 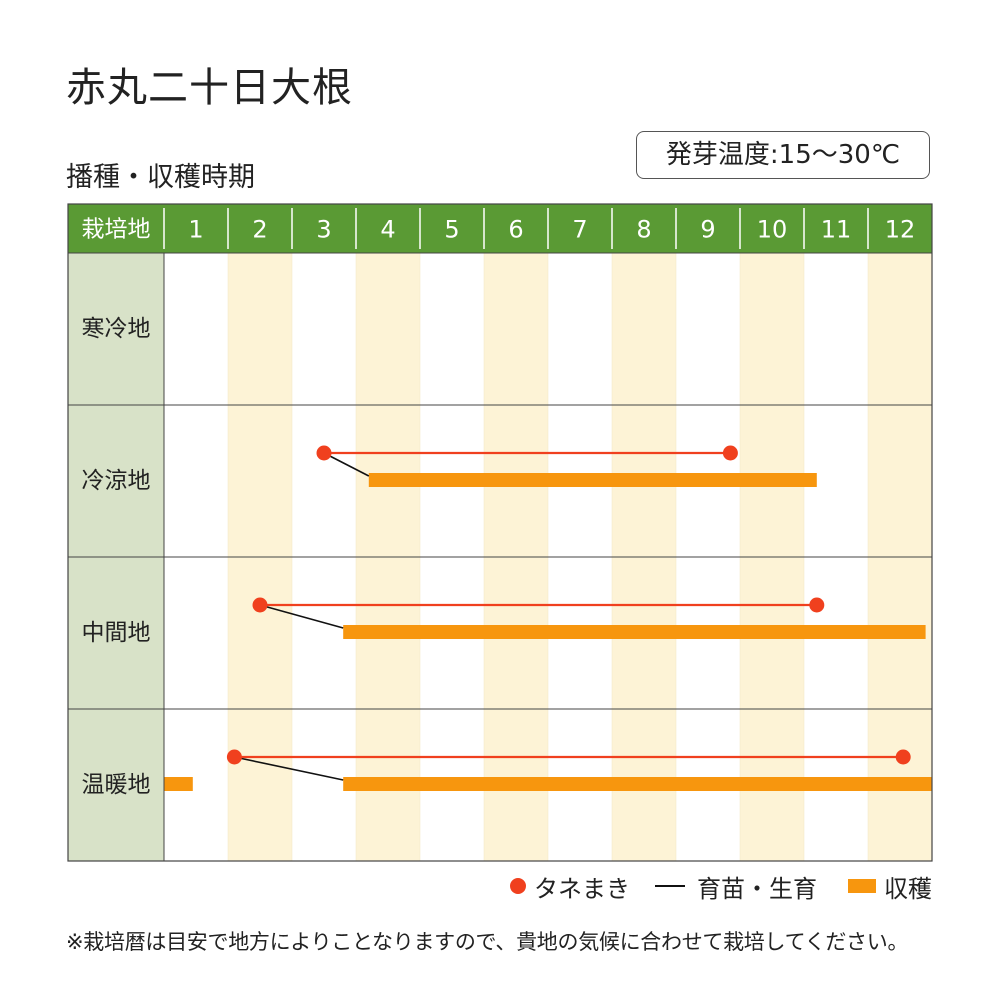 I want to click on region-label-4: 温暖地, so click(x=116, y=785).